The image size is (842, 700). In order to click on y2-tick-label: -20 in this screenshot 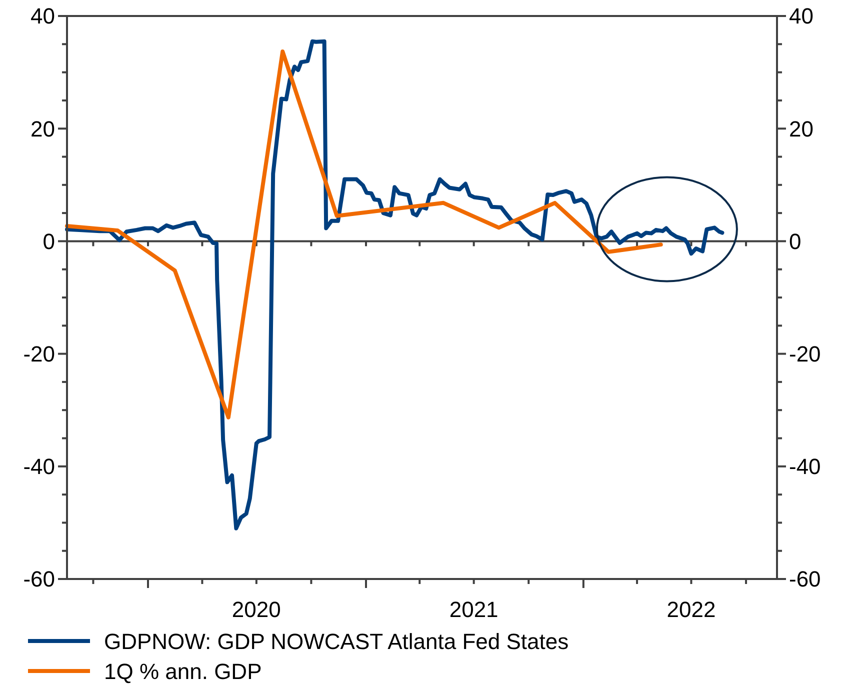, I will do `click(805, 354)`.